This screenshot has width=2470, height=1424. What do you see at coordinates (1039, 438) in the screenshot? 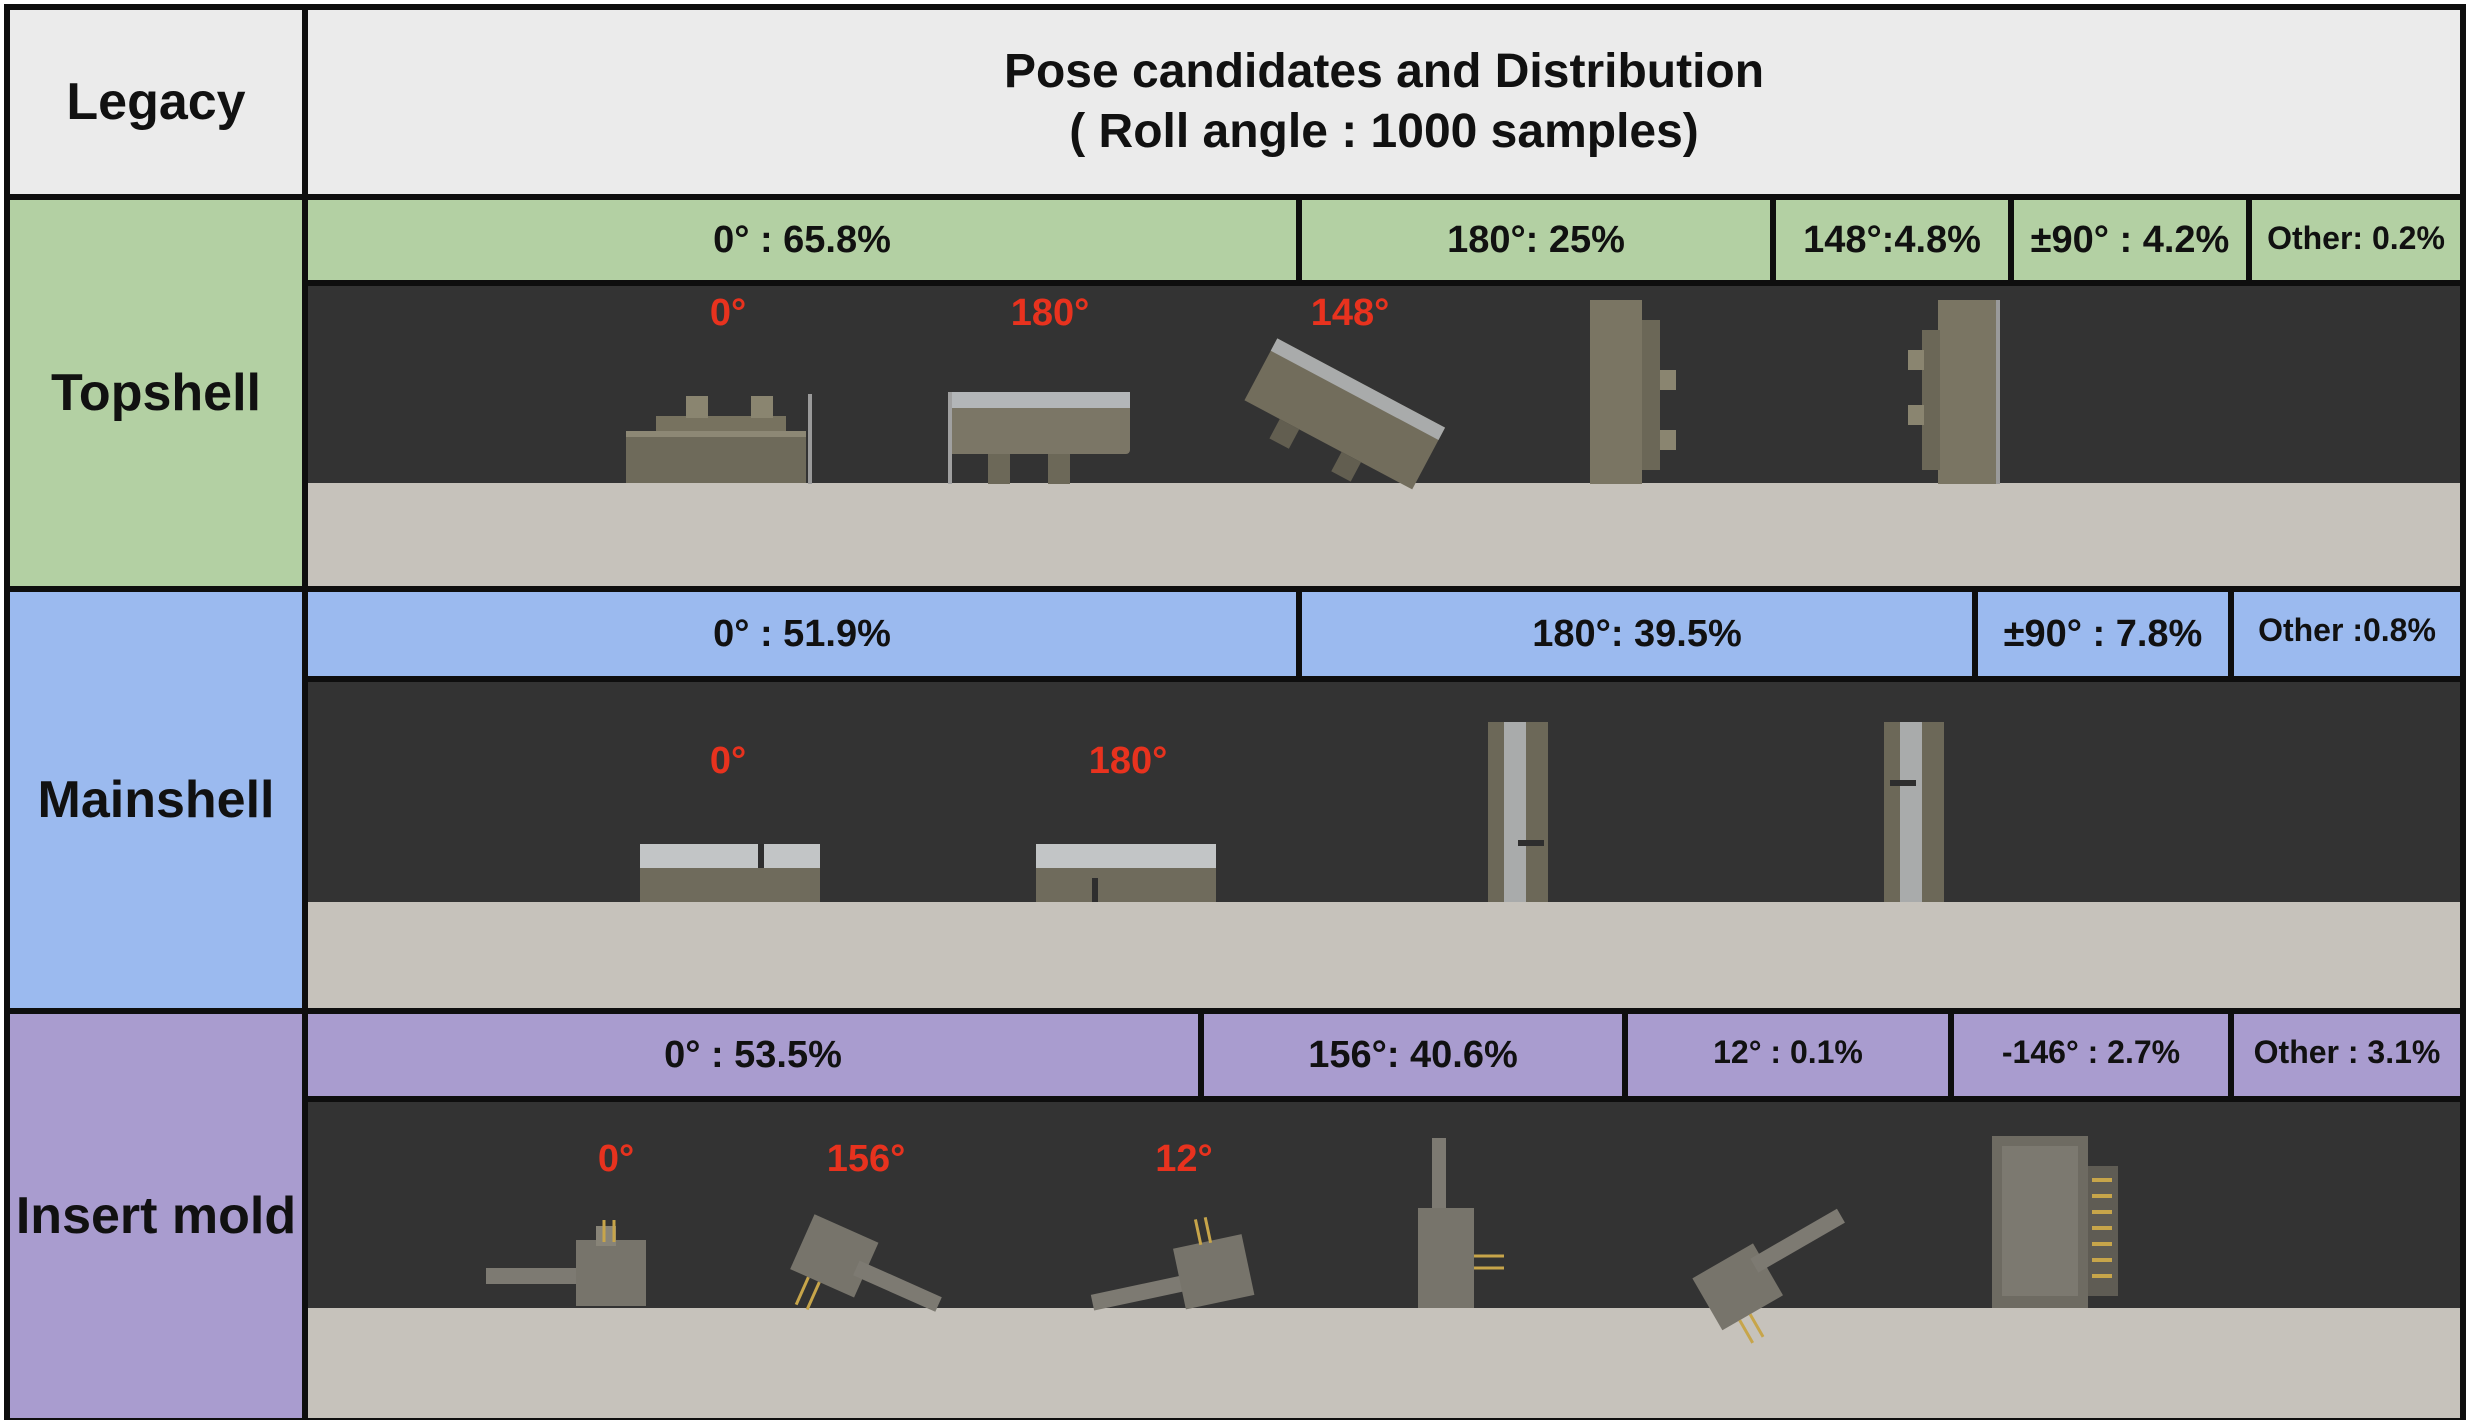
I see `topshell-pose-180-part` at bounding box center [1039, 438].